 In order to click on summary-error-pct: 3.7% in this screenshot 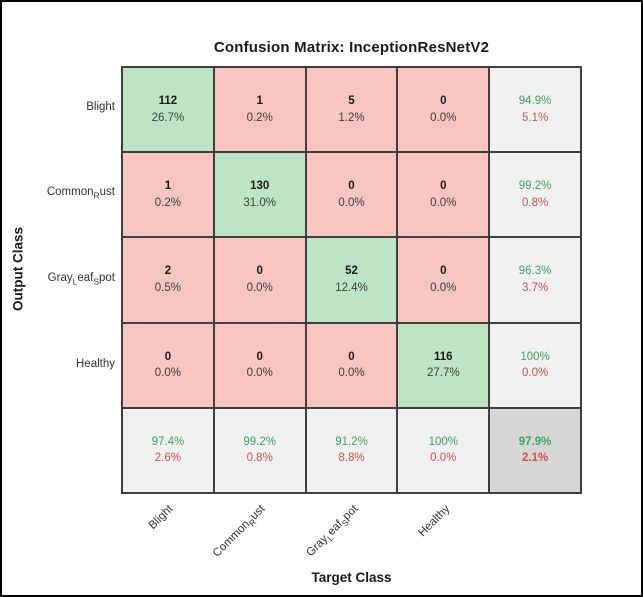, I will do `click(535, 287)`.